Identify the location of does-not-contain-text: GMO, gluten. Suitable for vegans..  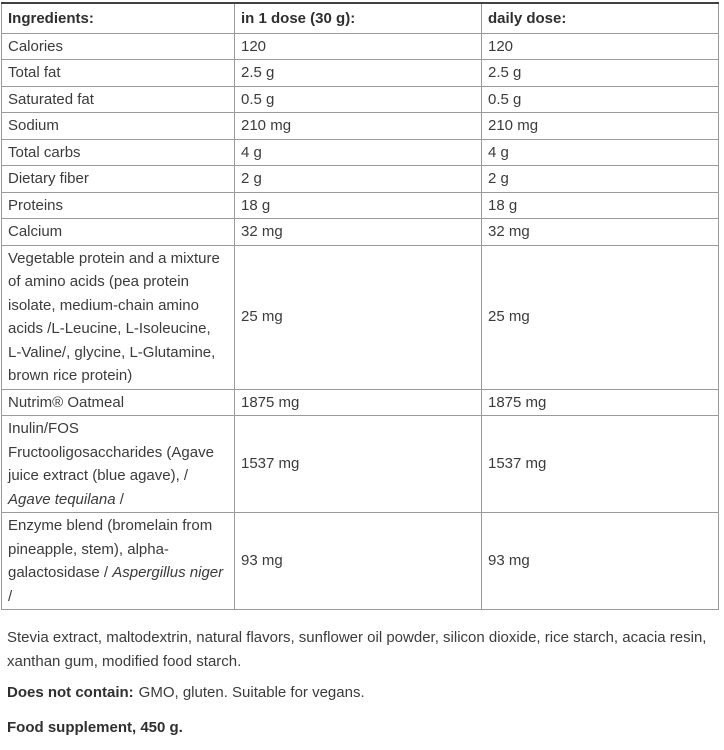
(251, 692).